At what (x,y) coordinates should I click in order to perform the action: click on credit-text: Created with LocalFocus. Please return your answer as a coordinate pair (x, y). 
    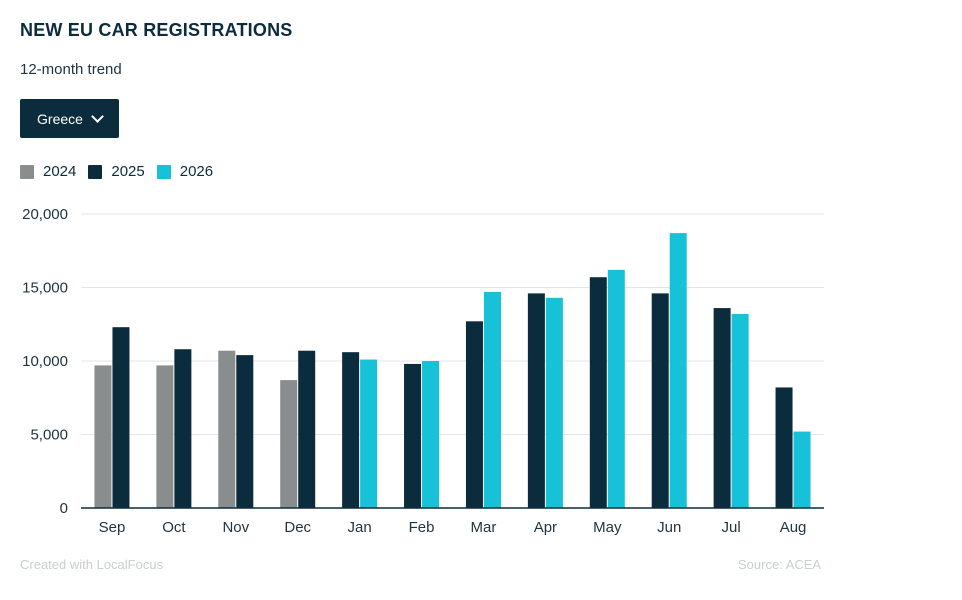
    Looking at the image, I should click on (92, 564).